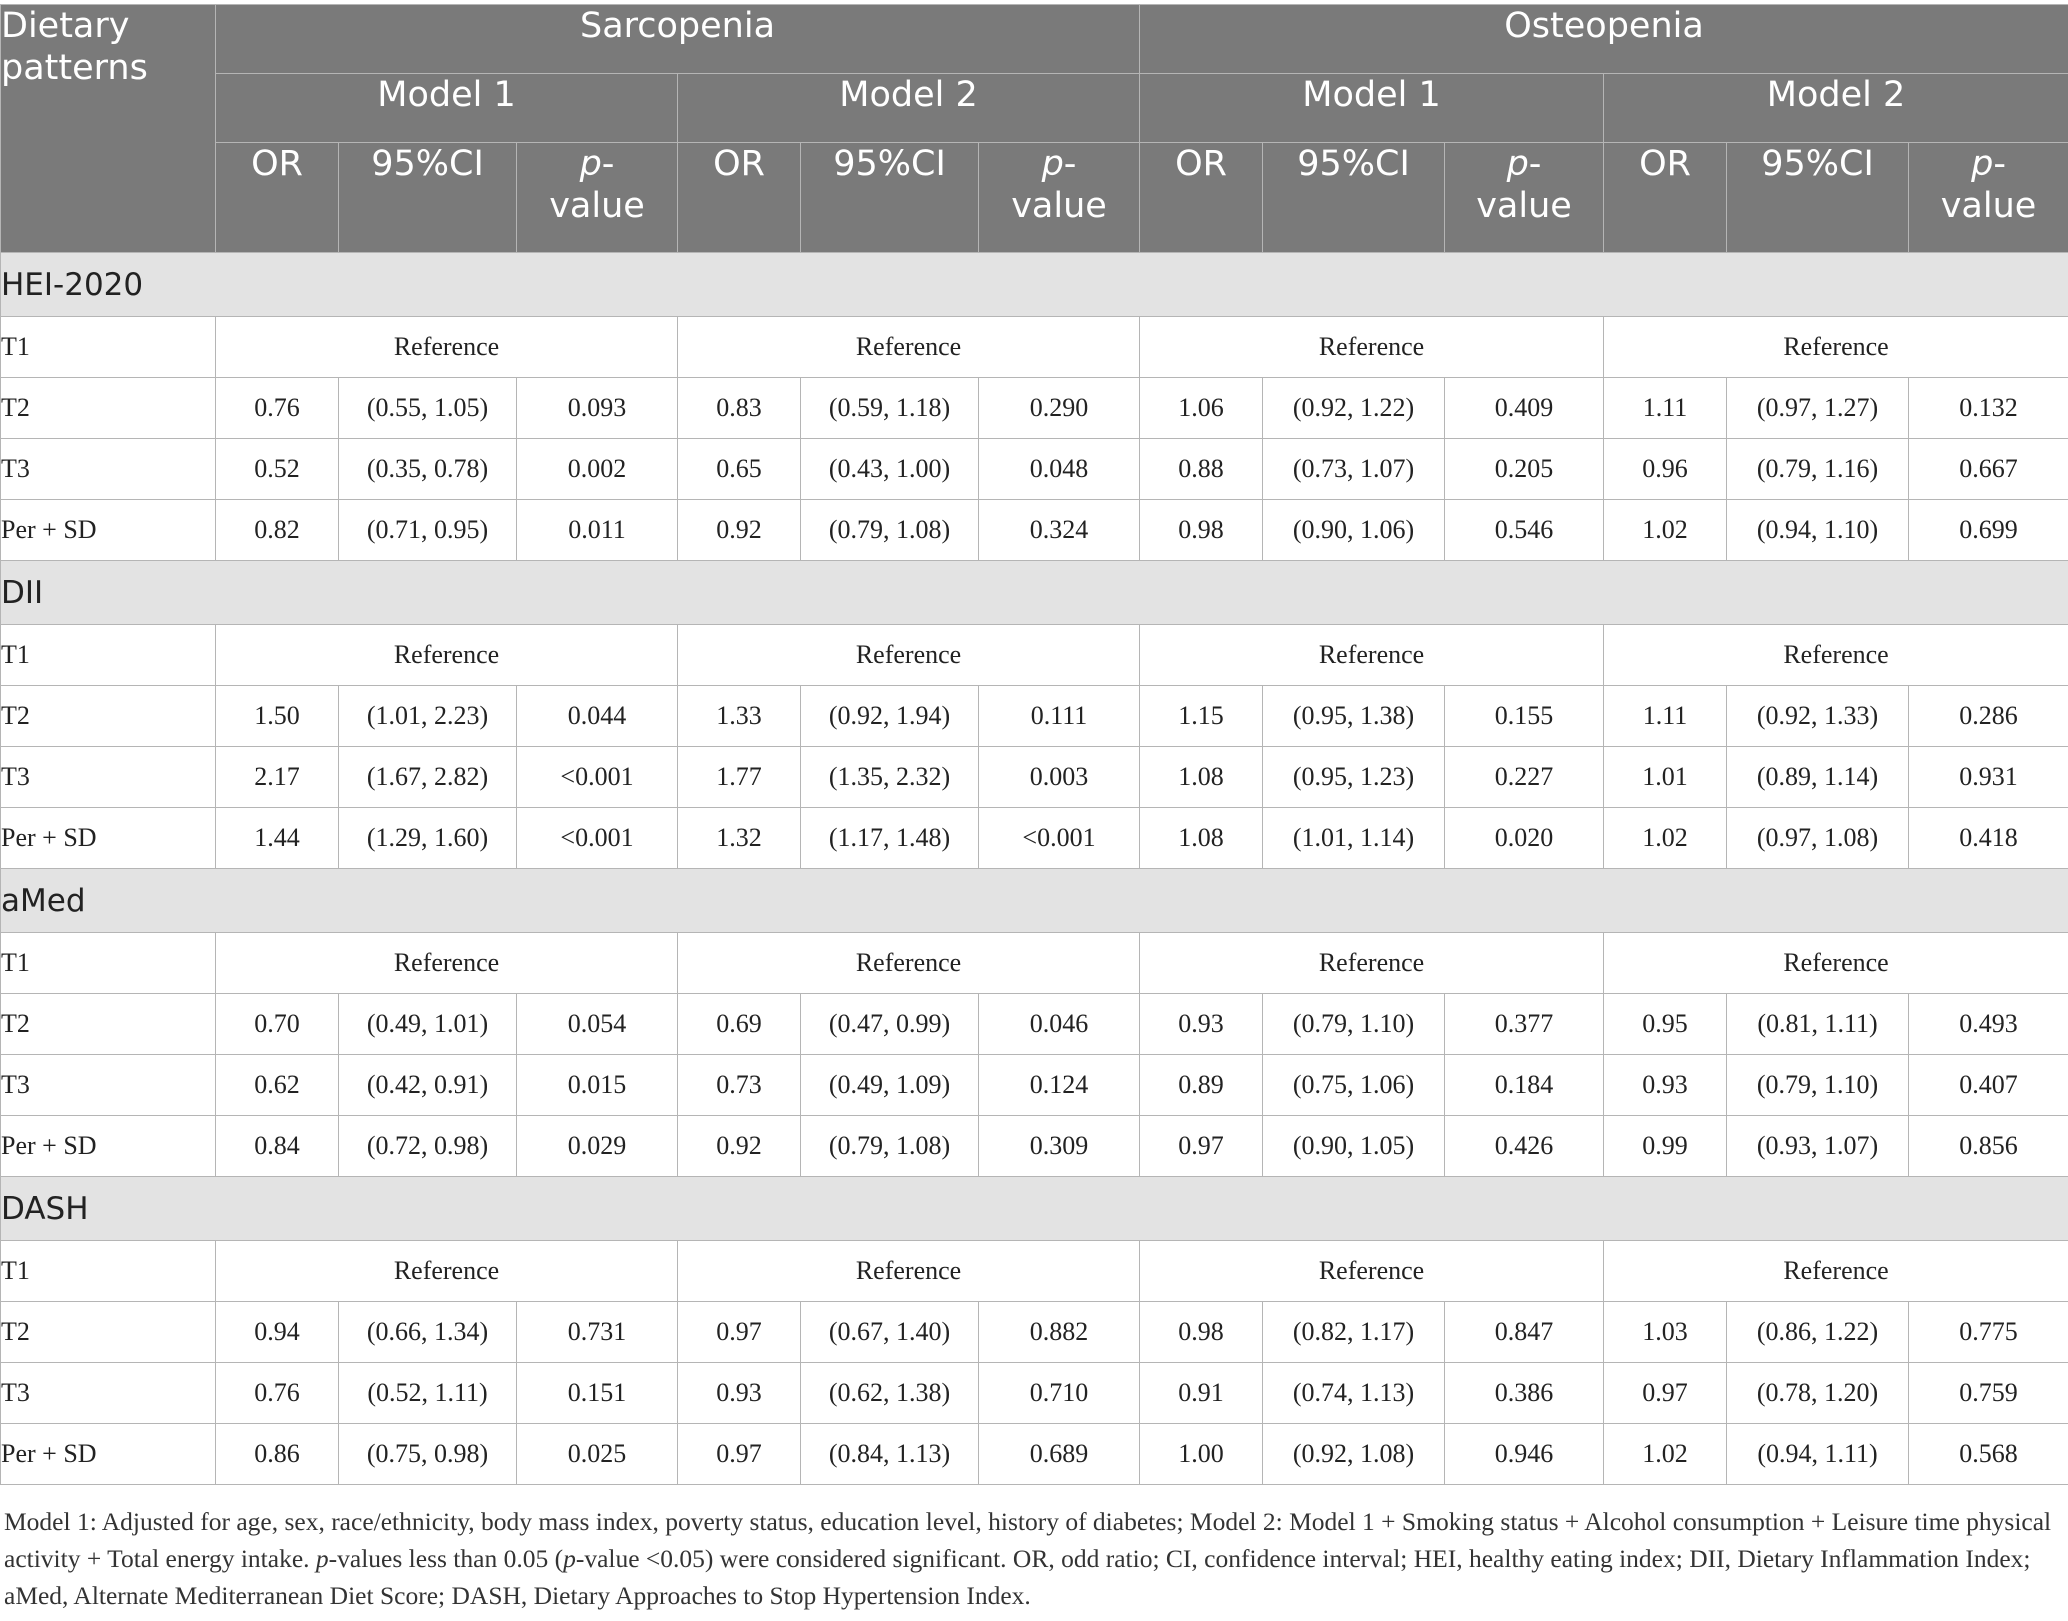 Image resolution: width=2068 pixels, height=1621 pixels. I want to click on table-cell: 1.02, so click(1665, 530).